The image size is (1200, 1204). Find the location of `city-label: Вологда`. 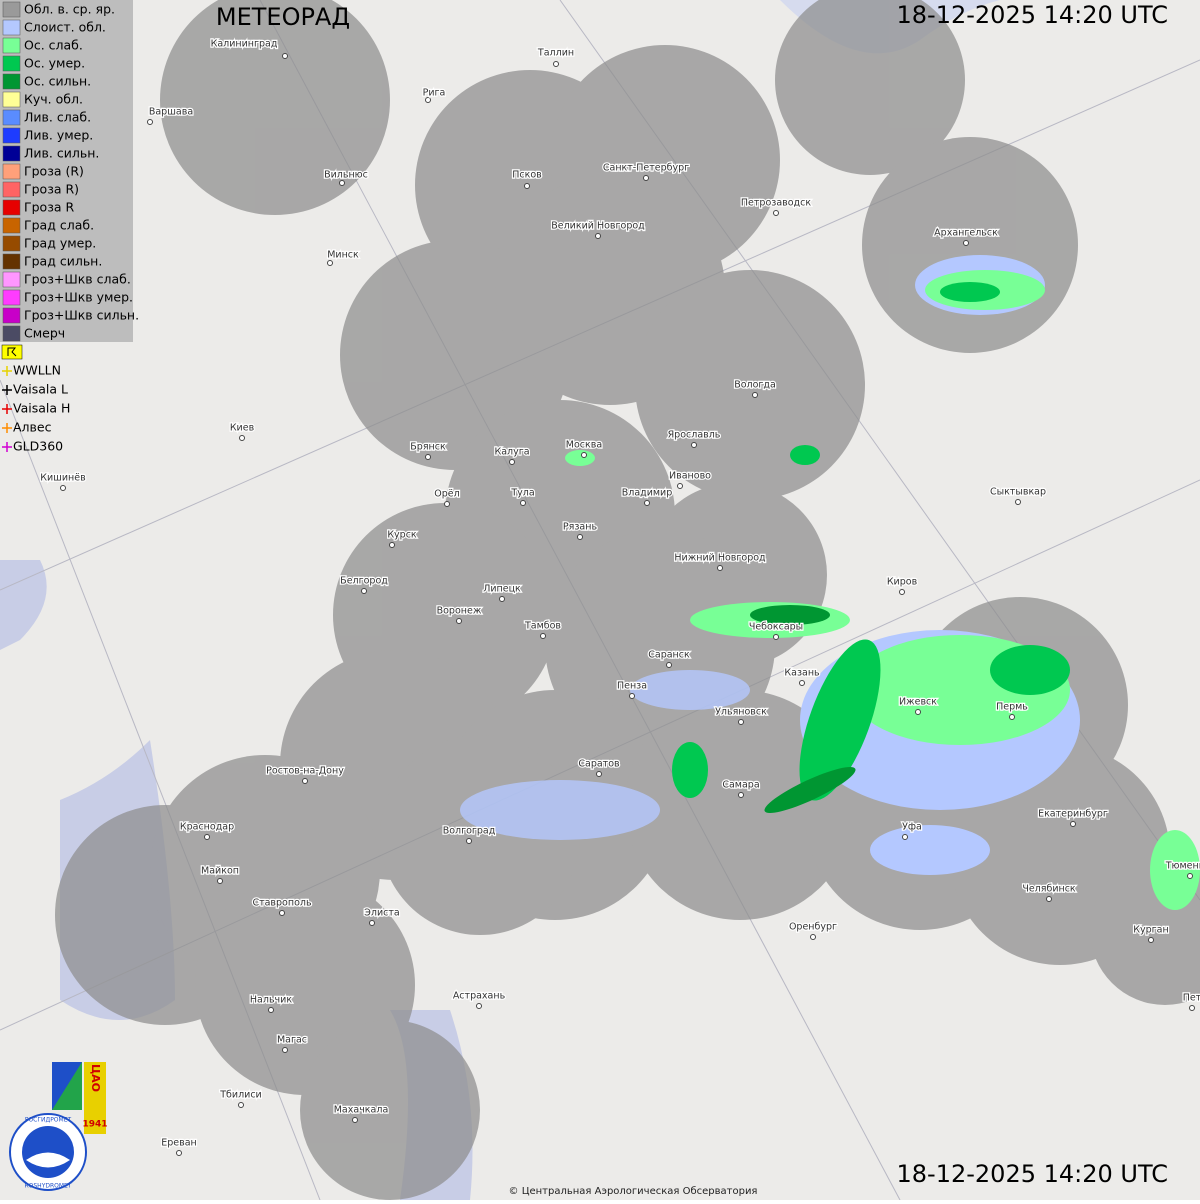

city-label: Вологда is located at coordinates (755, 385).